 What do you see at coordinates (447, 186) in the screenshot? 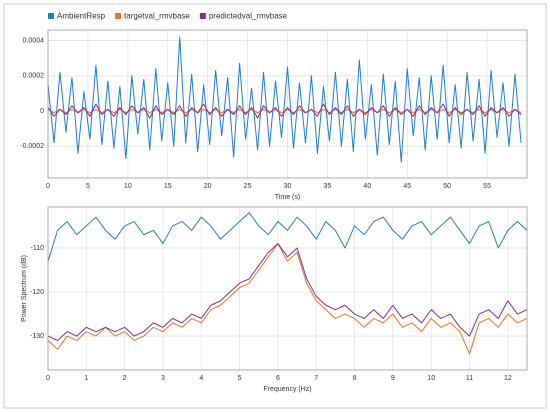
I see `x-tick-label: 50` at bounding box center [447, 186].